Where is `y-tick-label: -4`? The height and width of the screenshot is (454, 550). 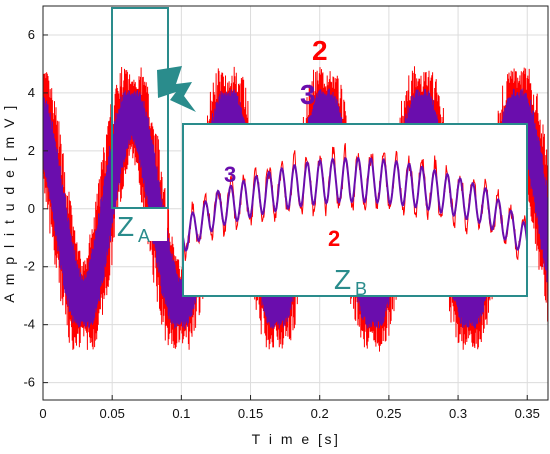
y-tick-label: -4 is located at coordinates (29, 324).